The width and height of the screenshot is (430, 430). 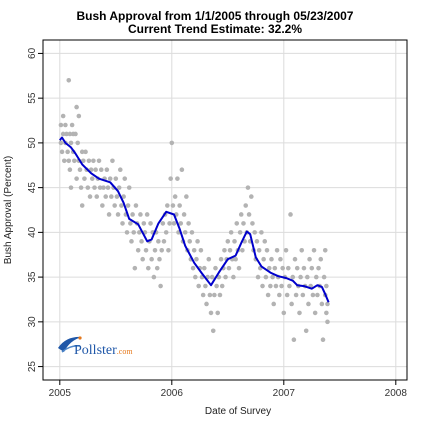 What do you see at coordinates (32, 143) in the screenshot?
I see `y-tick-label: 50` at bounding box center [32, 143].